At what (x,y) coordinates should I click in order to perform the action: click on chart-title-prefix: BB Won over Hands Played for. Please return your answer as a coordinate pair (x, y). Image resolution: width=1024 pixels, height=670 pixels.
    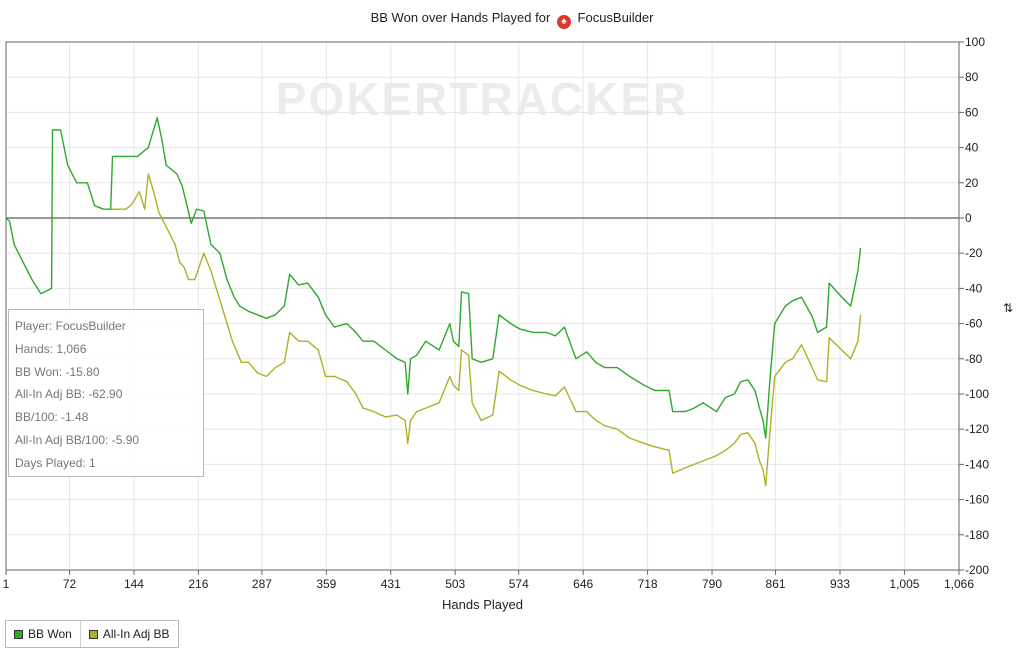
    Looking at the image, I should click on (460, 17).